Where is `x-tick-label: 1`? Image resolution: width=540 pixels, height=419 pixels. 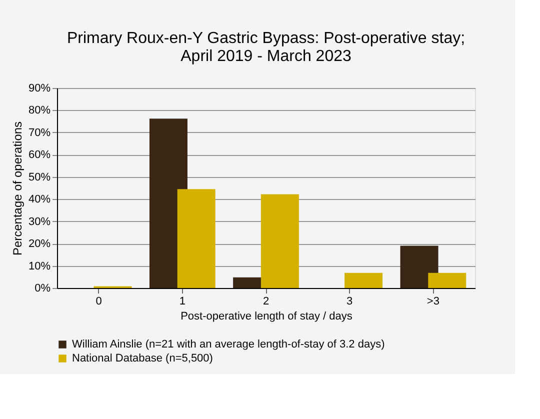 x-tick-label: 1 is located at coordinates (182, 302).